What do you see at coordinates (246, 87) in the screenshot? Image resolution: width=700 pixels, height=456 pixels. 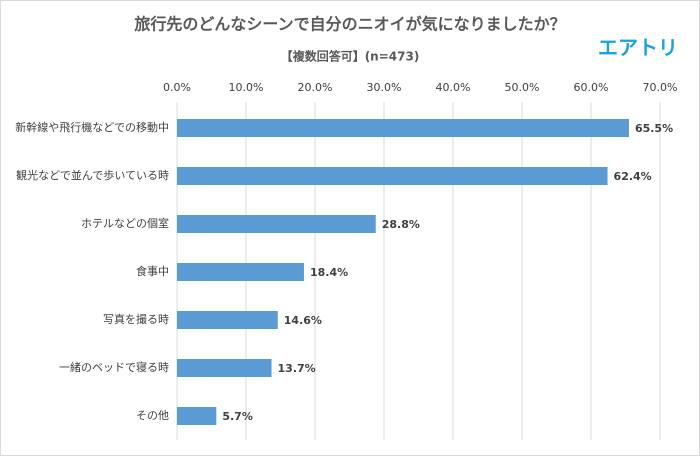 I see `x-tick-label: 10.0%` at bounding box center [246, 87].